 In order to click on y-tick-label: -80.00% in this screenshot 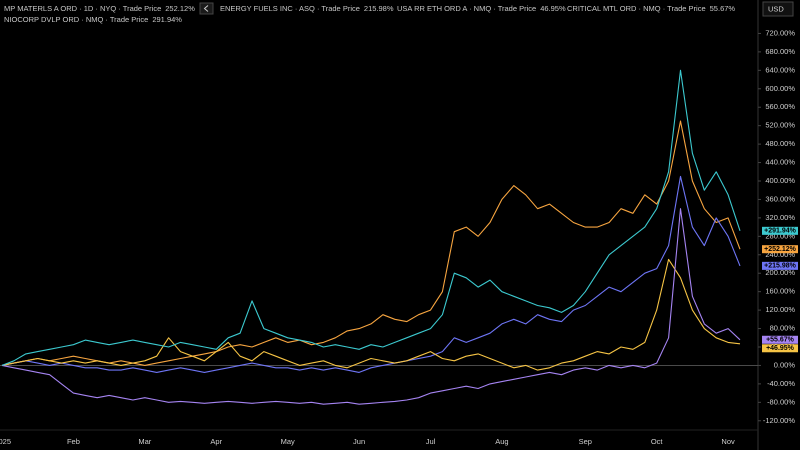, I will do `click(781, 401)`.